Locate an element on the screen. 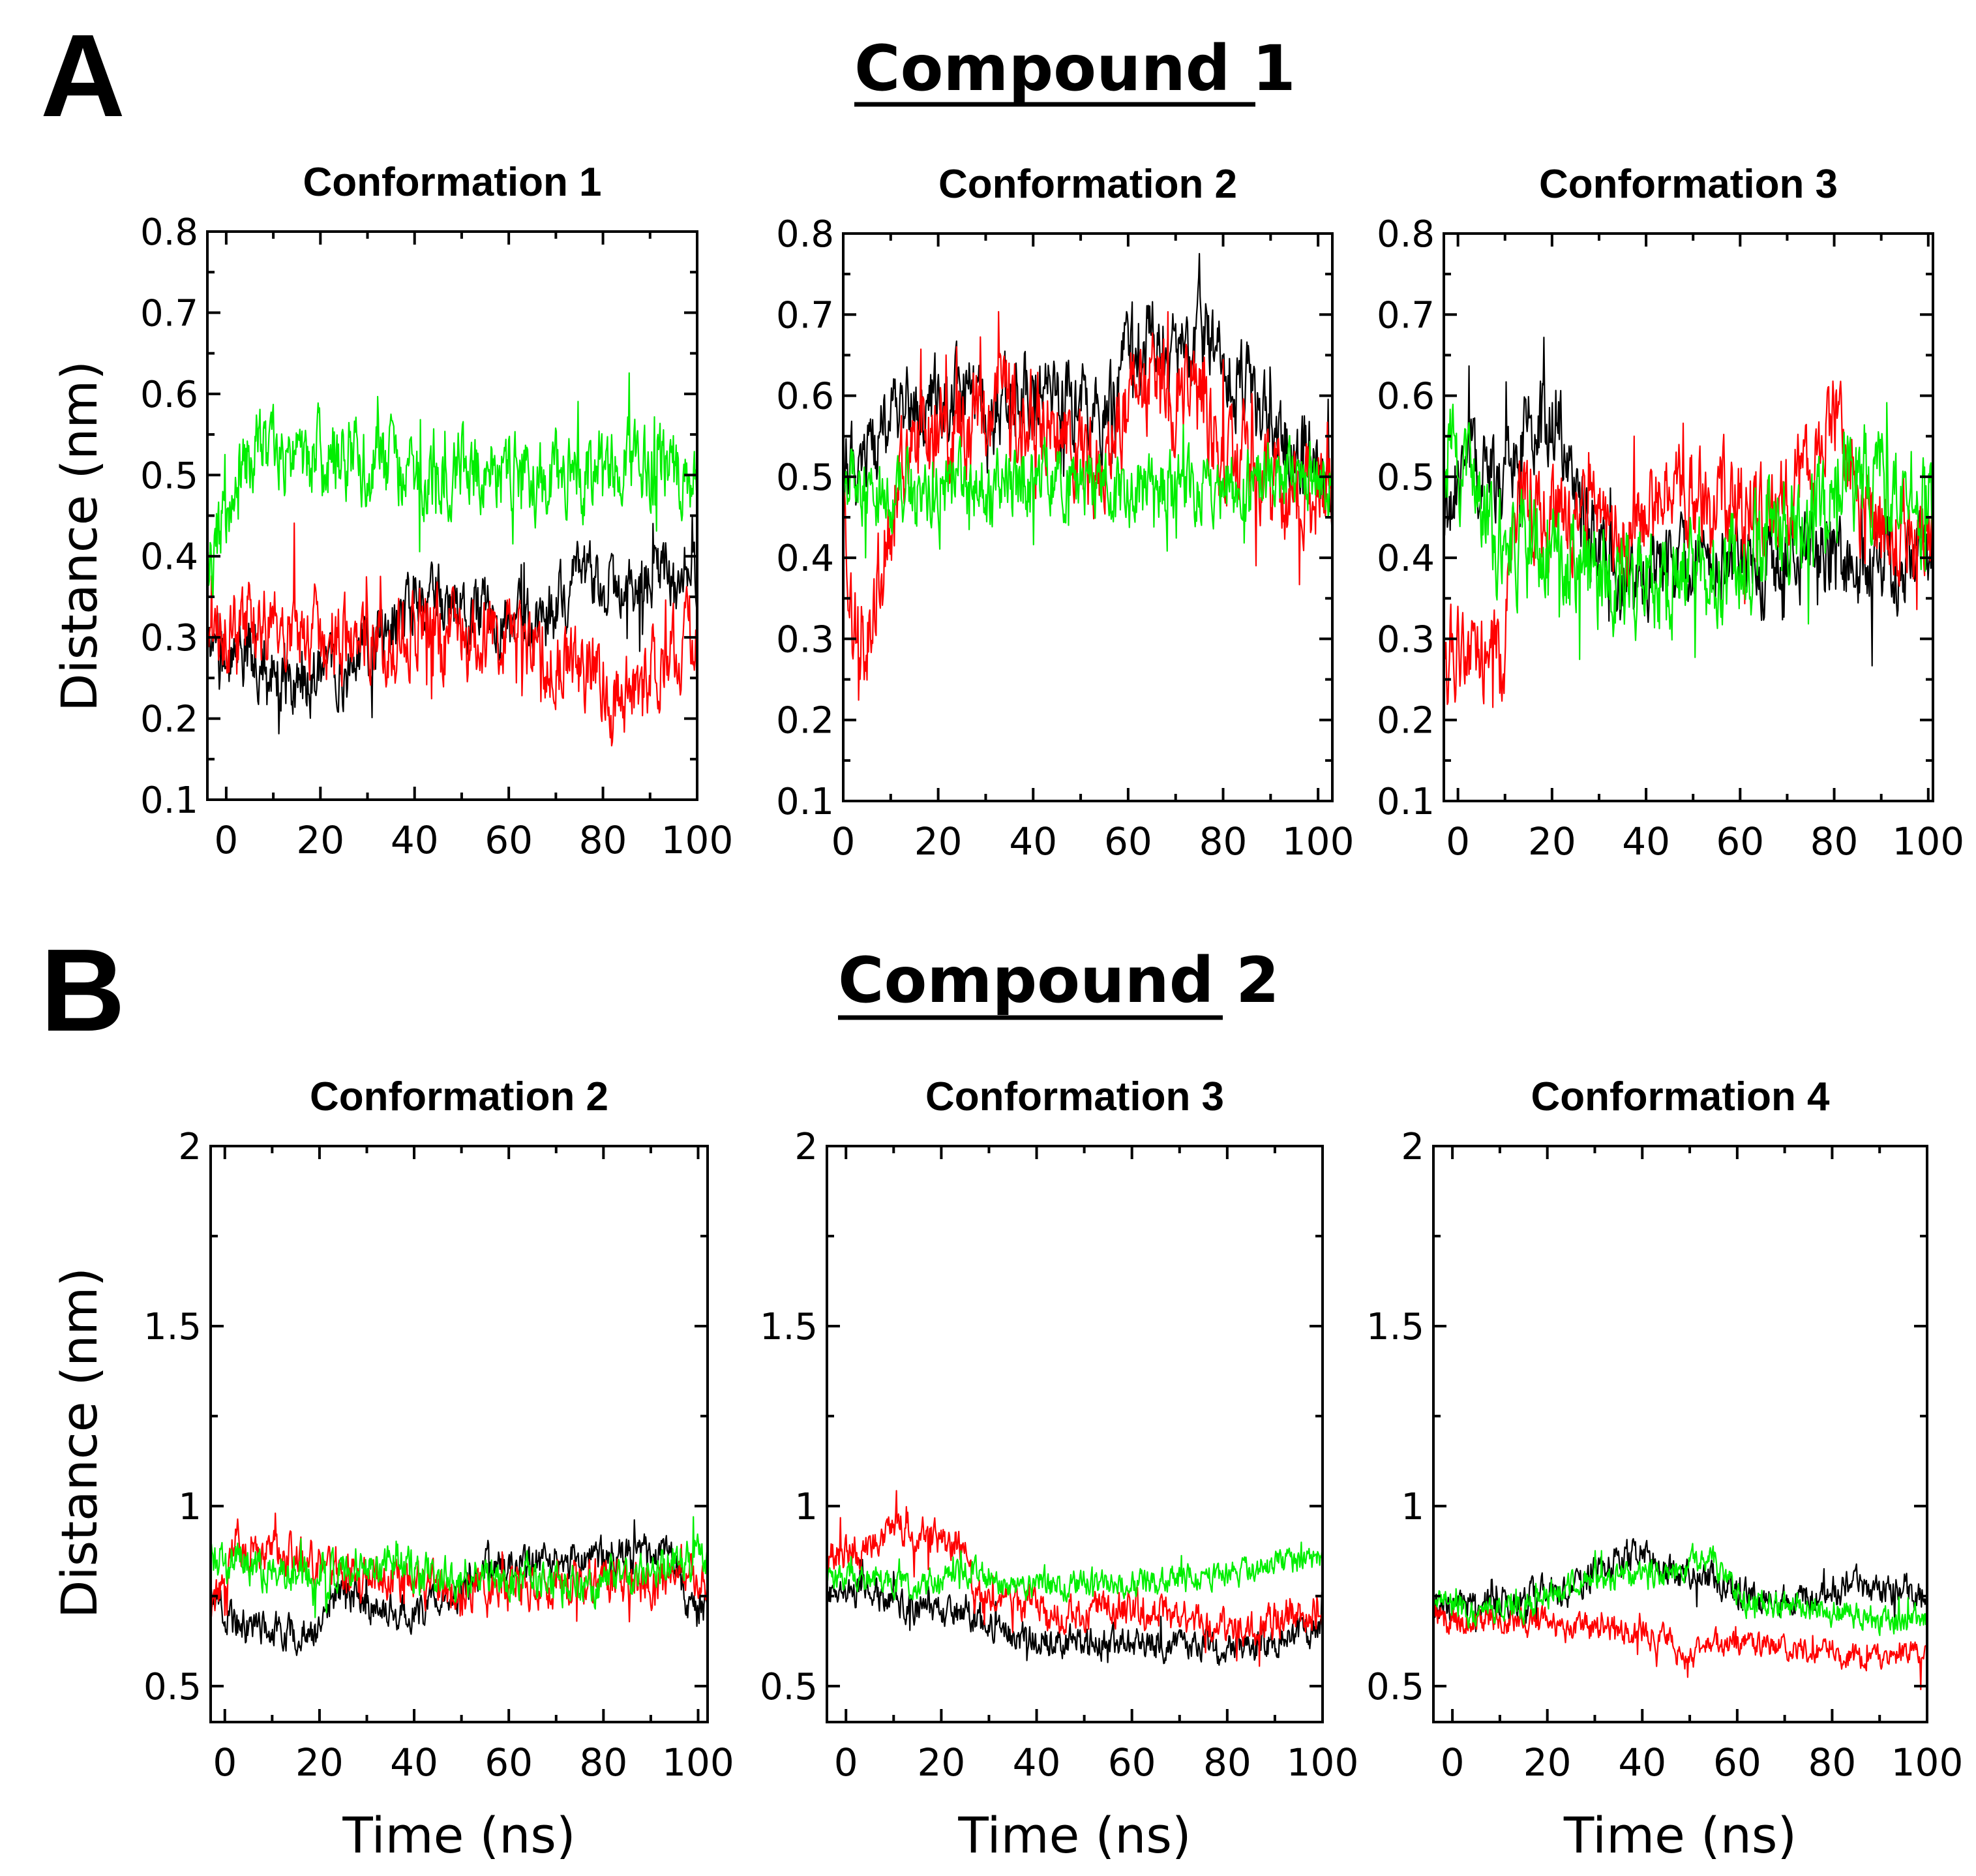  chart3-y-tick-label-0-7: 0.7 is located at coordinates (1406, 315).